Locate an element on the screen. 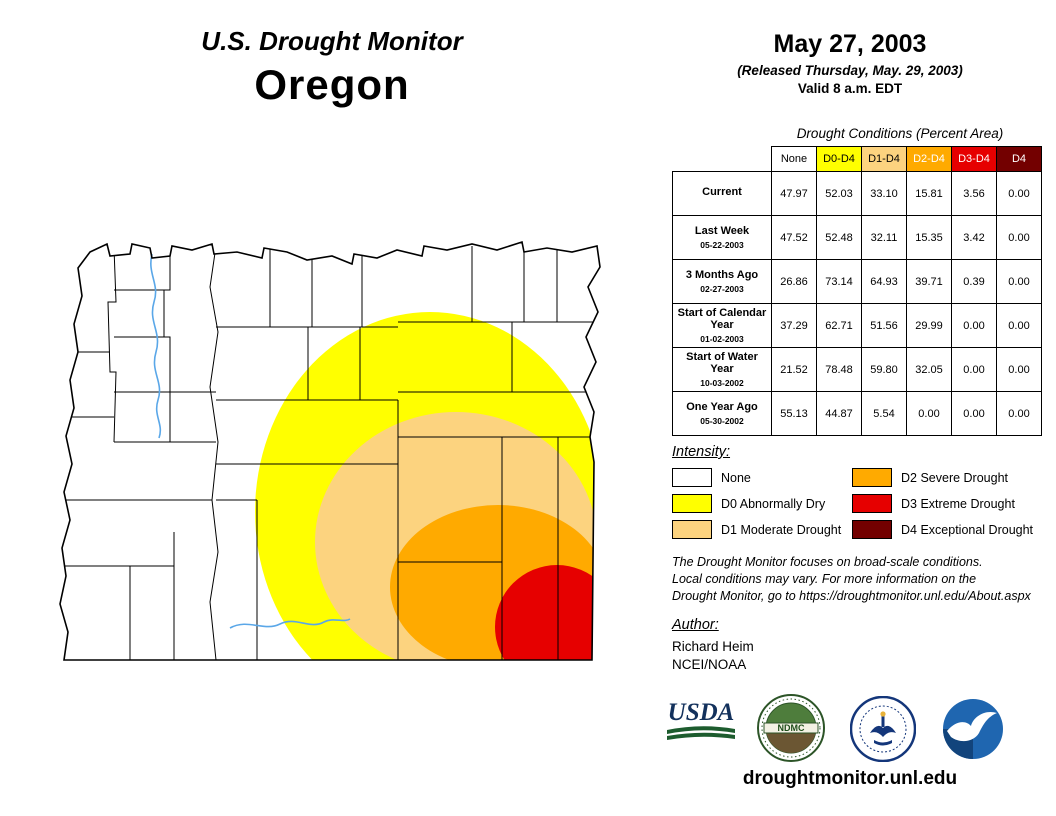 This screenshot has width=1056, height=816. usda-wordmark: USDA is located at coordinates (701, 712).